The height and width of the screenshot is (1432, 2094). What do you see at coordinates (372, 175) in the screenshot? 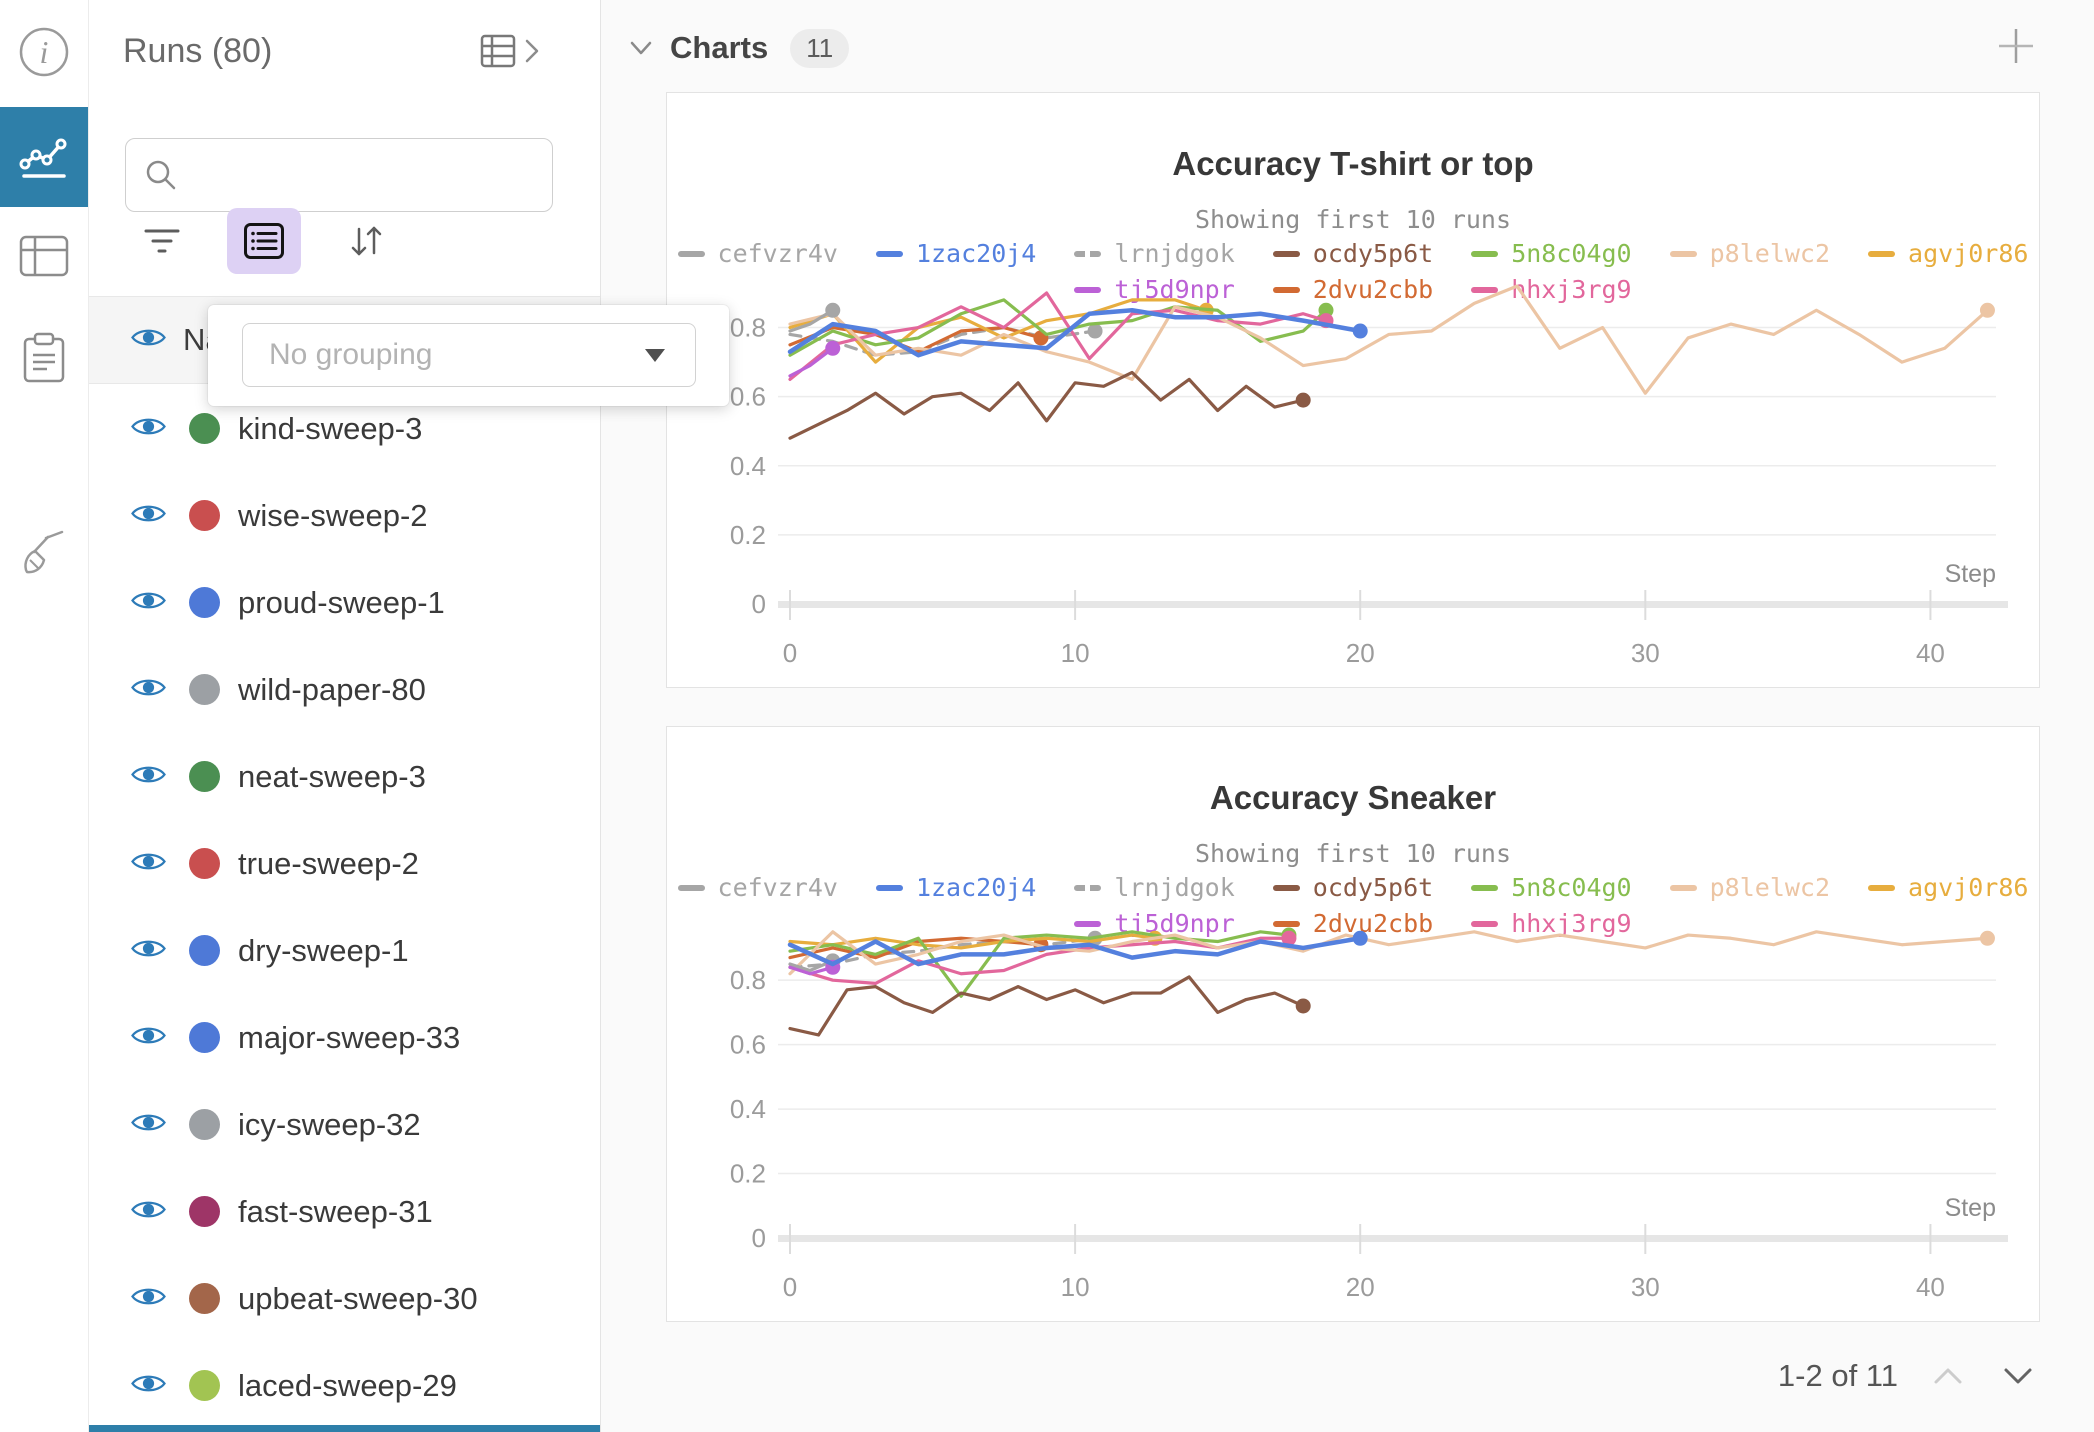
I see `run-search-input` at bounding box center [372, 175].